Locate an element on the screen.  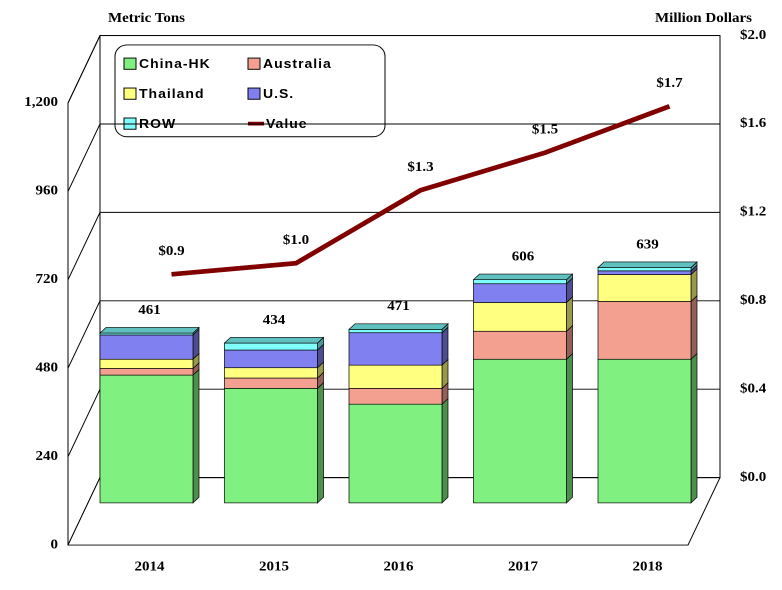
legend-label: Australia is located at coordinates (297, 63).